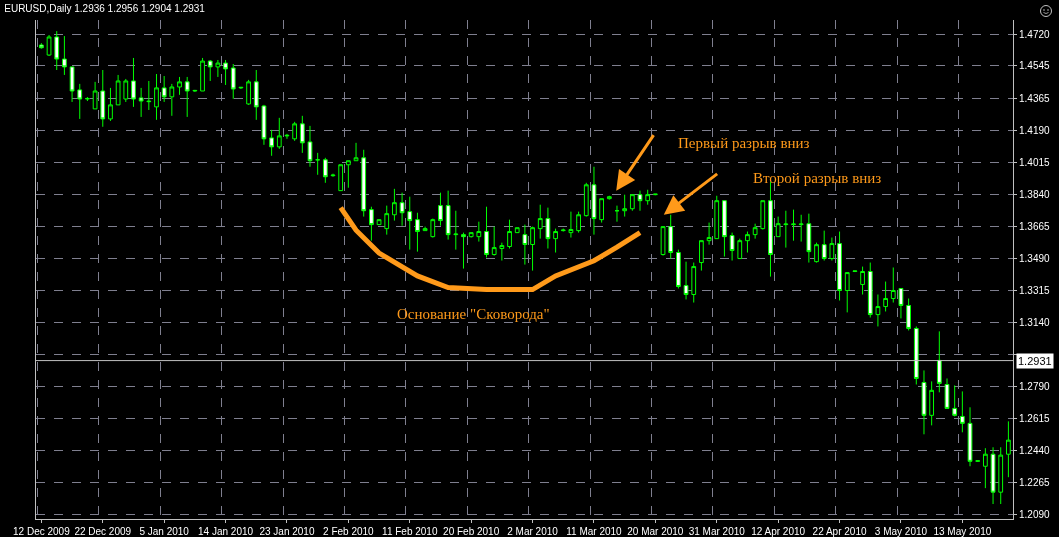 The height and width of the screenshot is (537, 1059). I want to click on y-tick-label: 1.3140, so click(1035, 322).